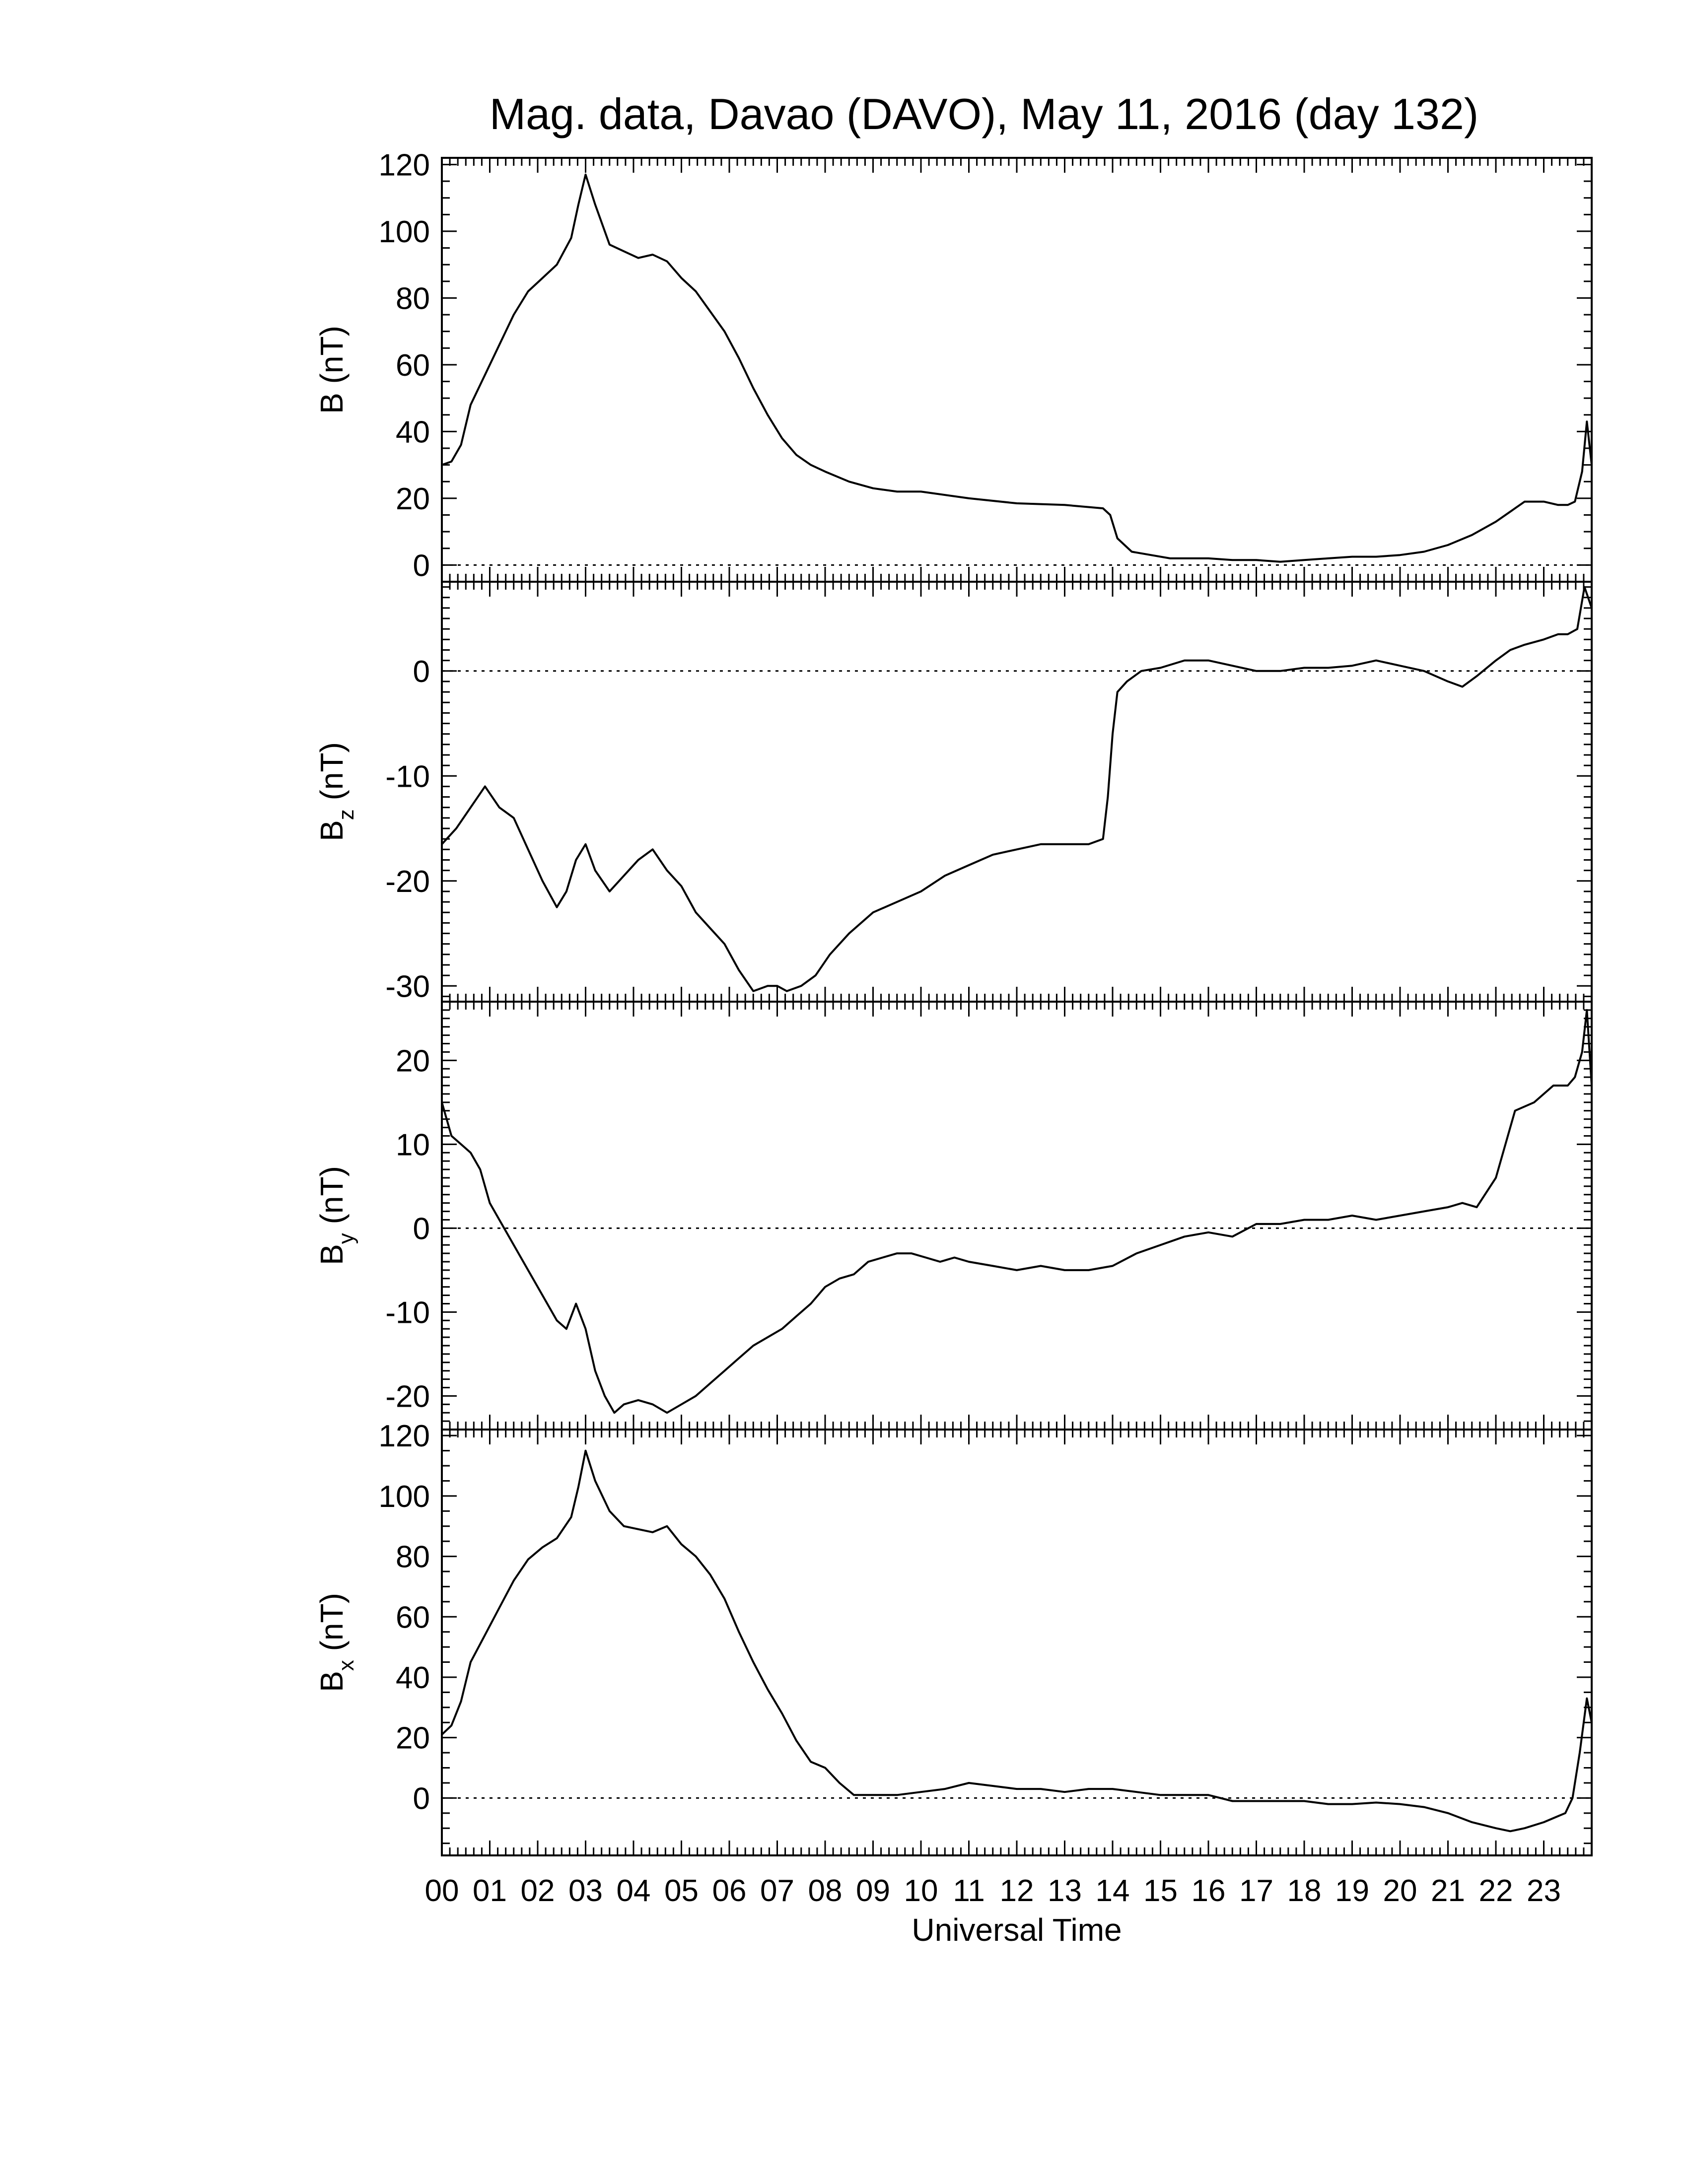 This screenshot has height=2184, width=1688. Describe the element at coordinates (1304, 1891) in the screenshot. I see `x-tick-label: 18` at that location.